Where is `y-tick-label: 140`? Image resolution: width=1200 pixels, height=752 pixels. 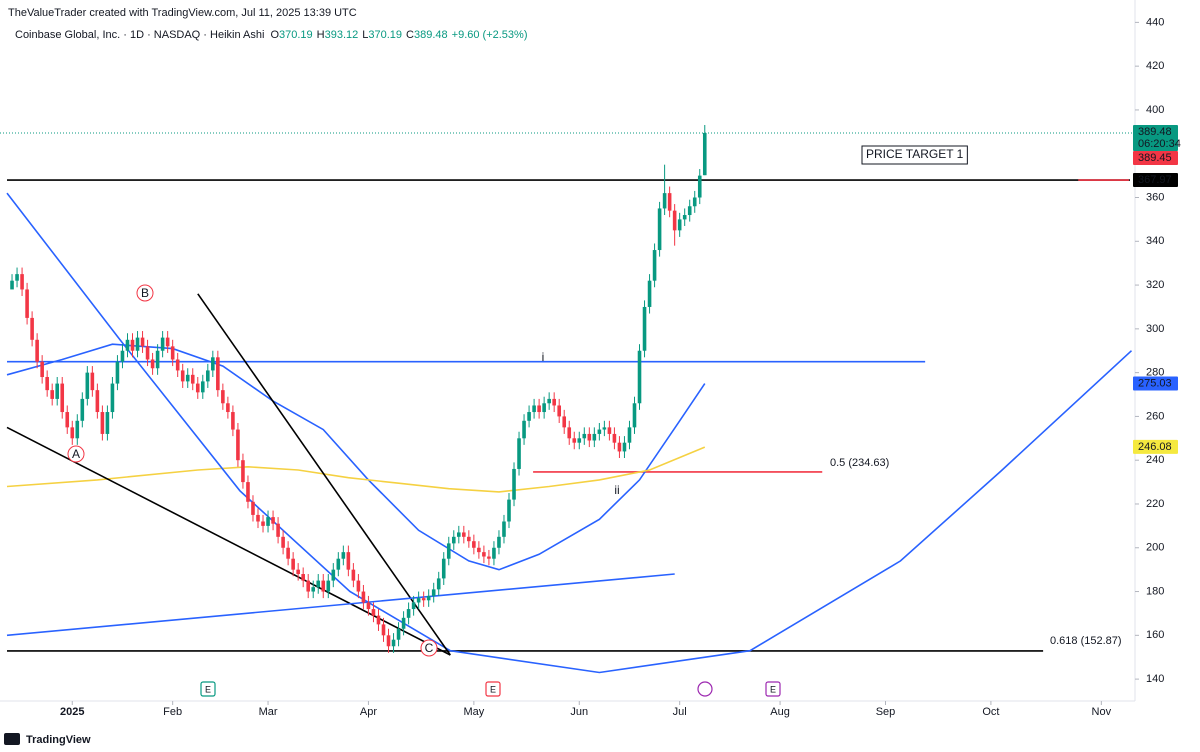
y-tick-label: 140 is located at coordinates (1155, 679).